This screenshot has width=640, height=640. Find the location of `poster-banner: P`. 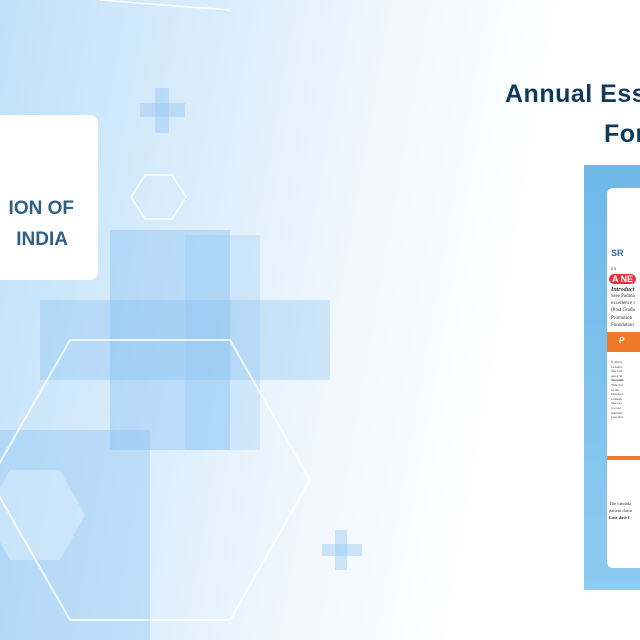

poster-banner: P is located at coordinates (623, 342).